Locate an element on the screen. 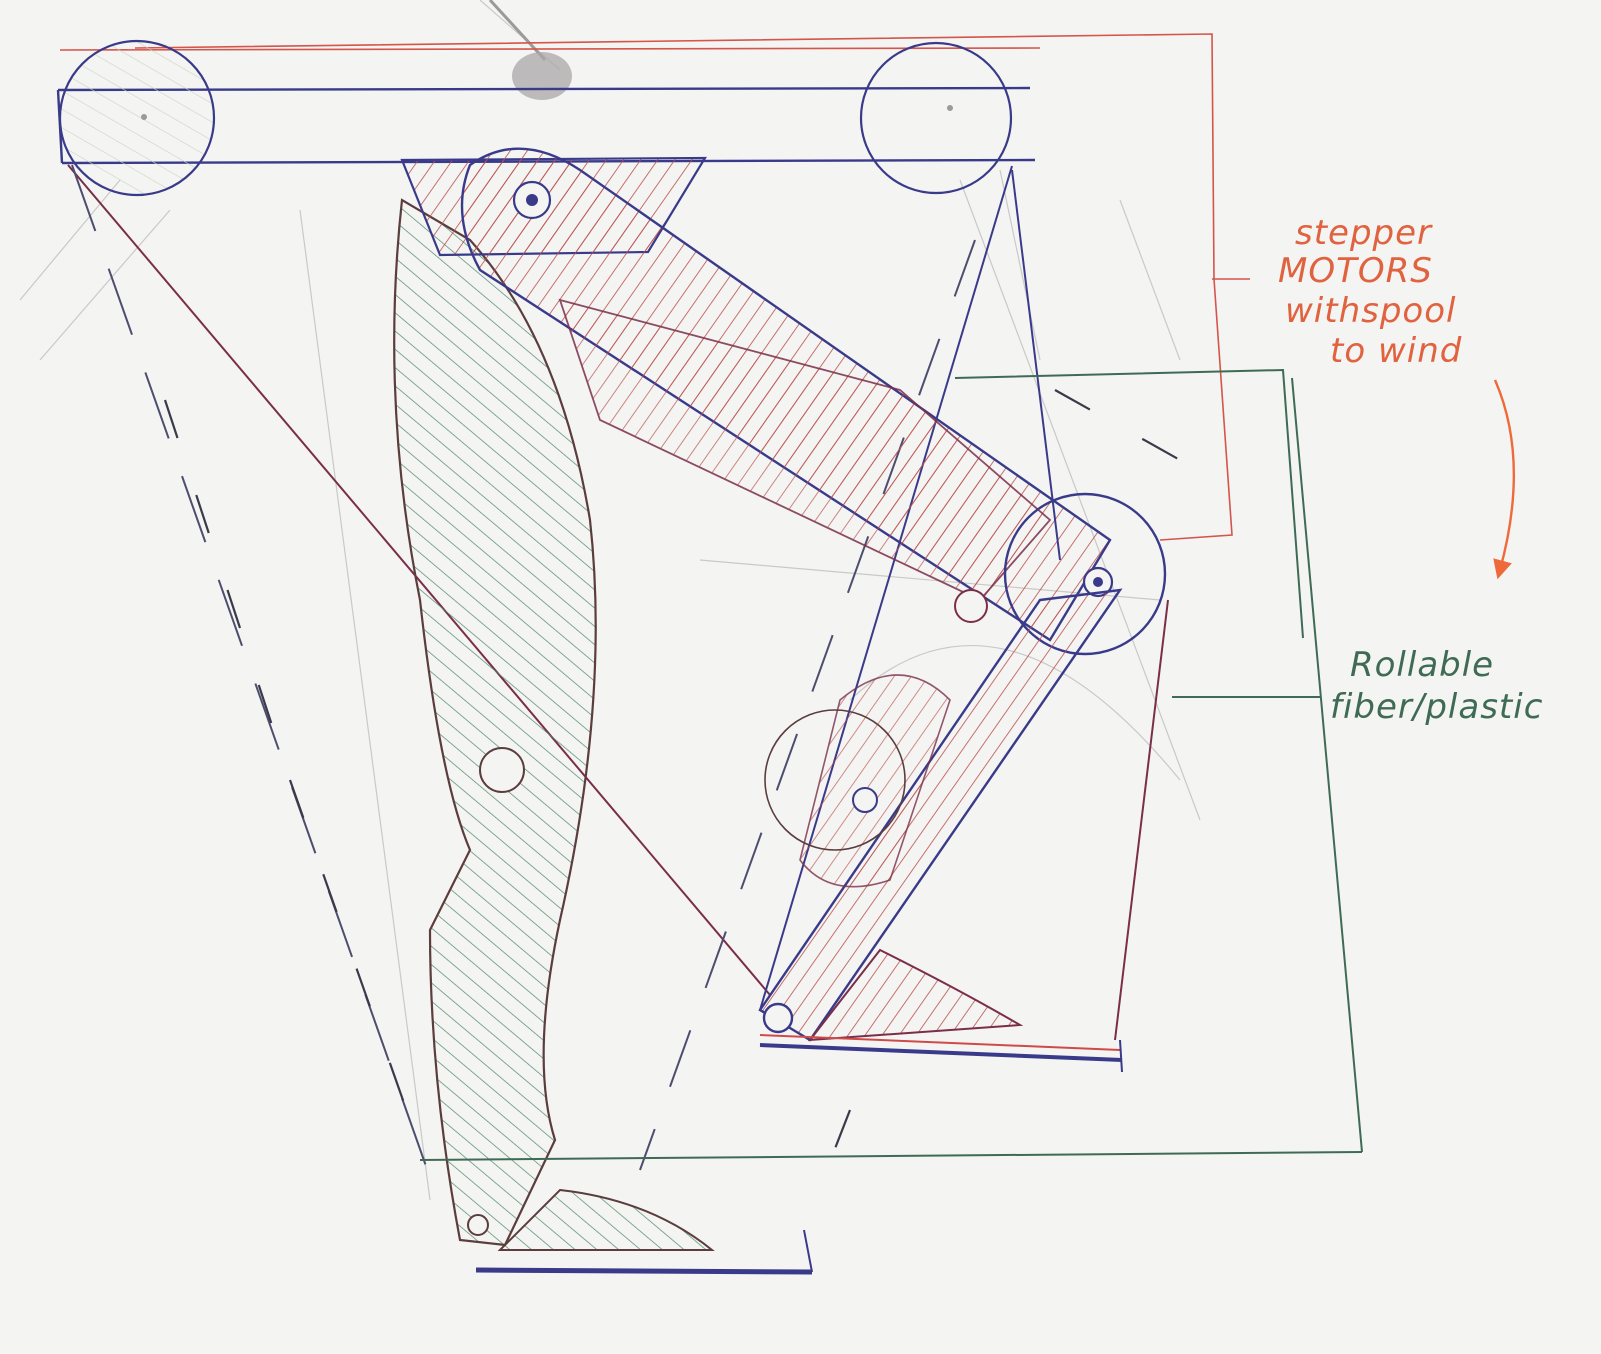 This screenshot has width=1601, height=1354. fiber-label-line2: fiber/plastic is located at coordinates (1436, 707).